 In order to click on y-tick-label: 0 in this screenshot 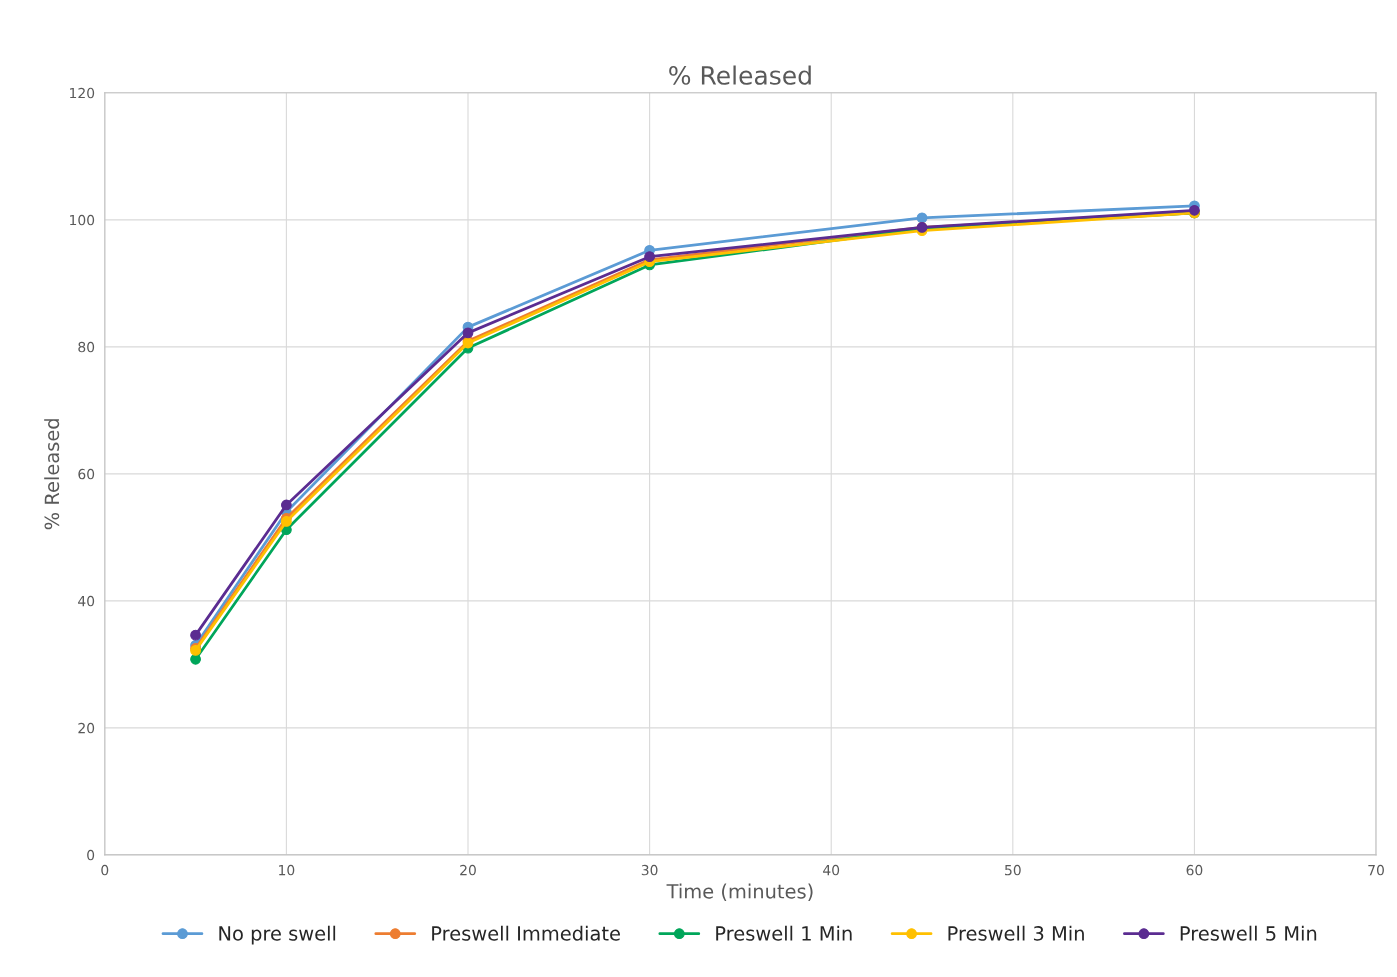, I will do `click(91, 855)`.